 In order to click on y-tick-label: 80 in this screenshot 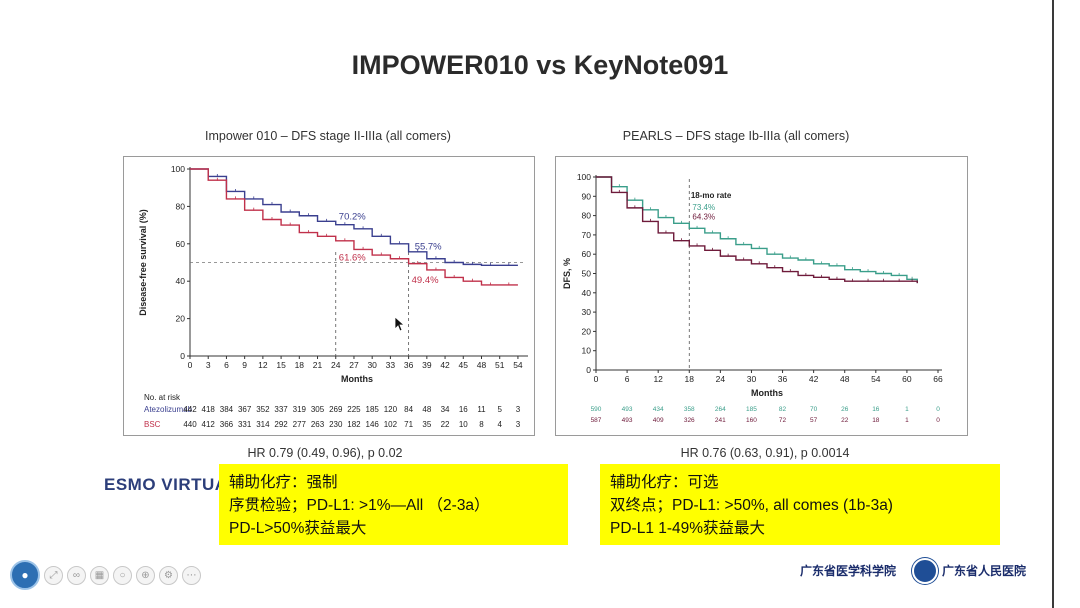, I will do `click(181, 206)`.